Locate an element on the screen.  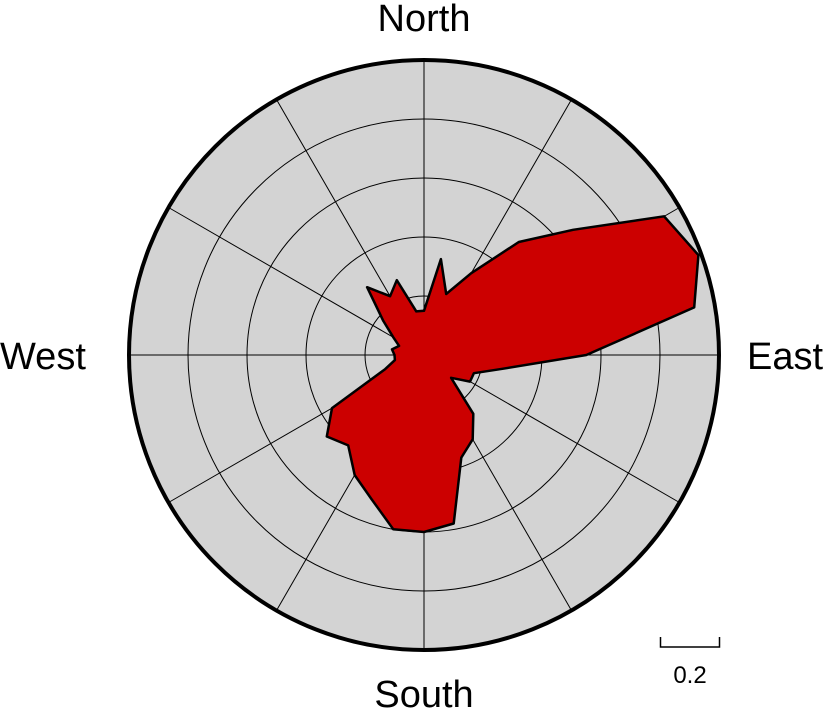
compass-label-south: South is located at coordinates (424, 695).